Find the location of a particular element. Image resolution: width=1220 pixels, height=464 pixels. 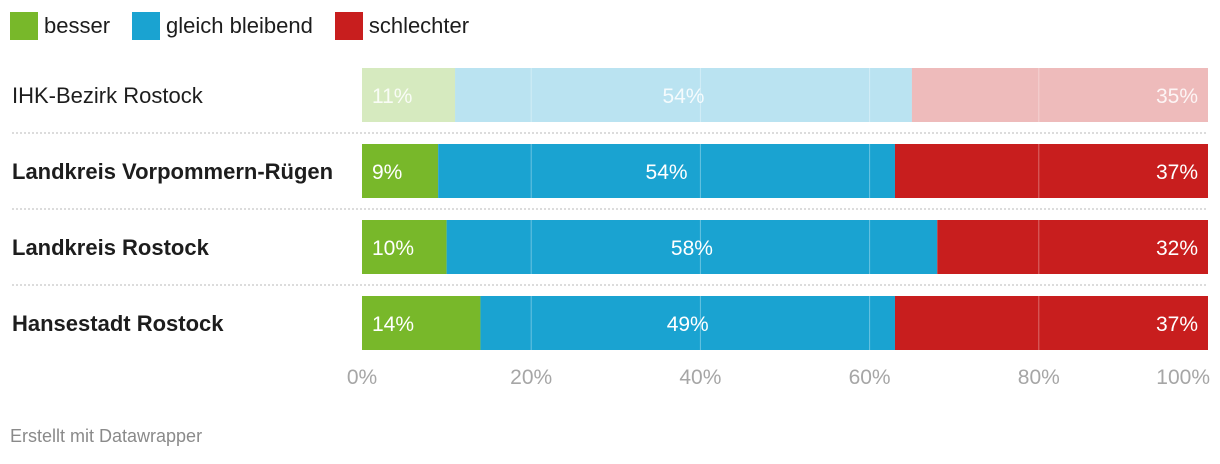

data-label: 49% is located at coordinates (688, 324).